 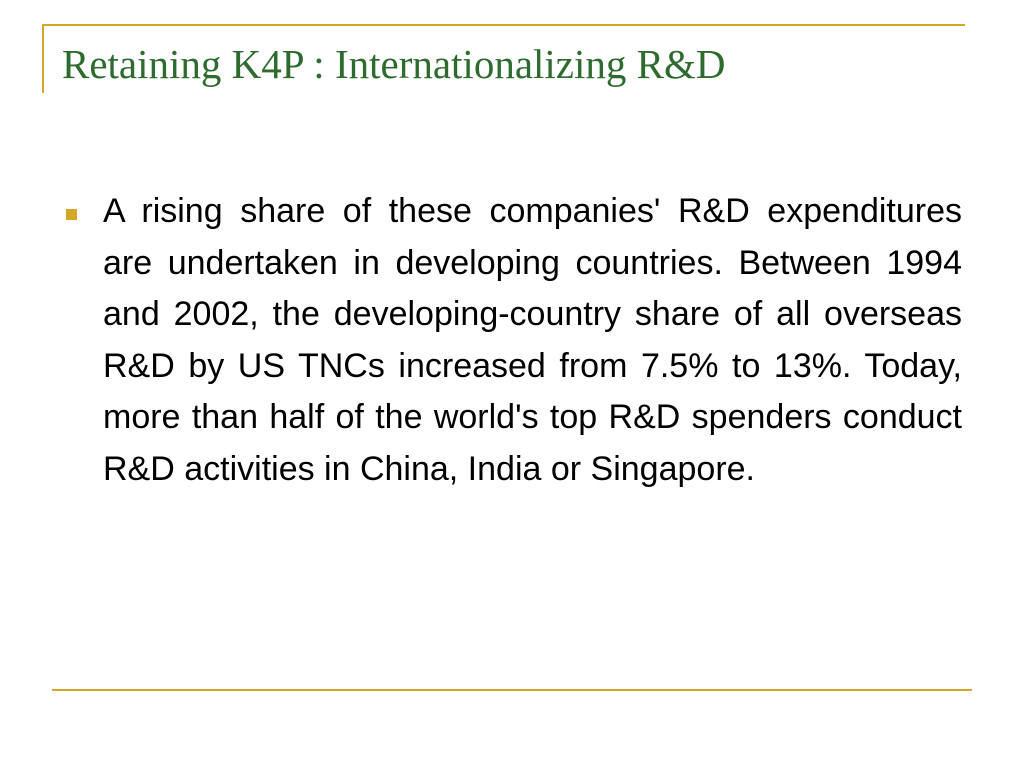 What do you see at coordinates (71, 214) in the screenshot?
I see `bullet-marker` at bounding box center [71, 214].